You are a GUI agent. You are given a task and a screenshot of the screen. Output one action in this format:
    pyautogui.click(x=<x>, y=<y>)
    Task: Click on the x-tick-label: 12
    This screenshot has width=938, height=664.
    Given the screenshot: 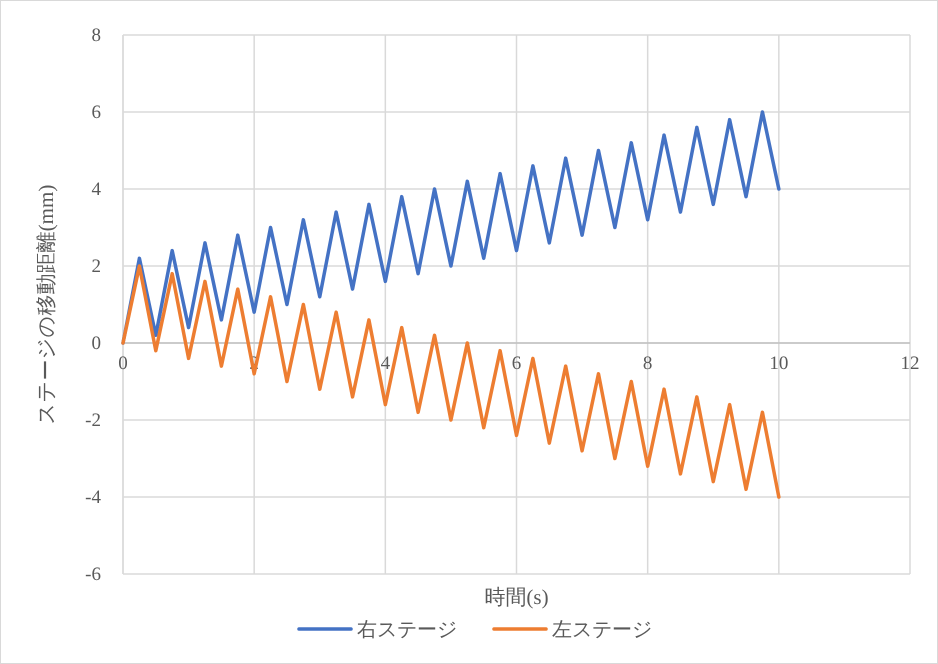 What is the action you would take?
    pyautogui.click(x=910, y=363)
    